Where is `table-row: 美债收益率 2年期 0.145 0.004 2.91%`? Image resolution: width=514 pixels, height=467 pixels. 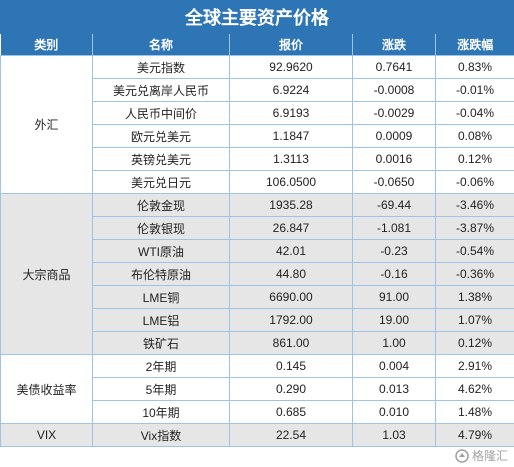 table-row: 美债收益率 2年期 0.145 0.004 2.91% is located at coordinates (257, 389).